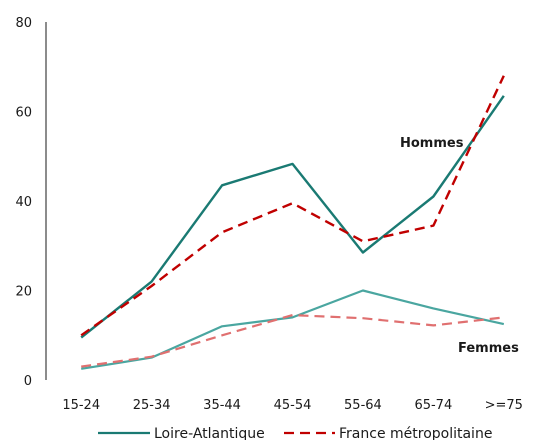 The width and height of the screenshot is (539, 440). What do you see at coordinates (292, 341) in the screenshot?
I see `series-line-femmes-france-metropolitaine` at bounding box center [292, 341].